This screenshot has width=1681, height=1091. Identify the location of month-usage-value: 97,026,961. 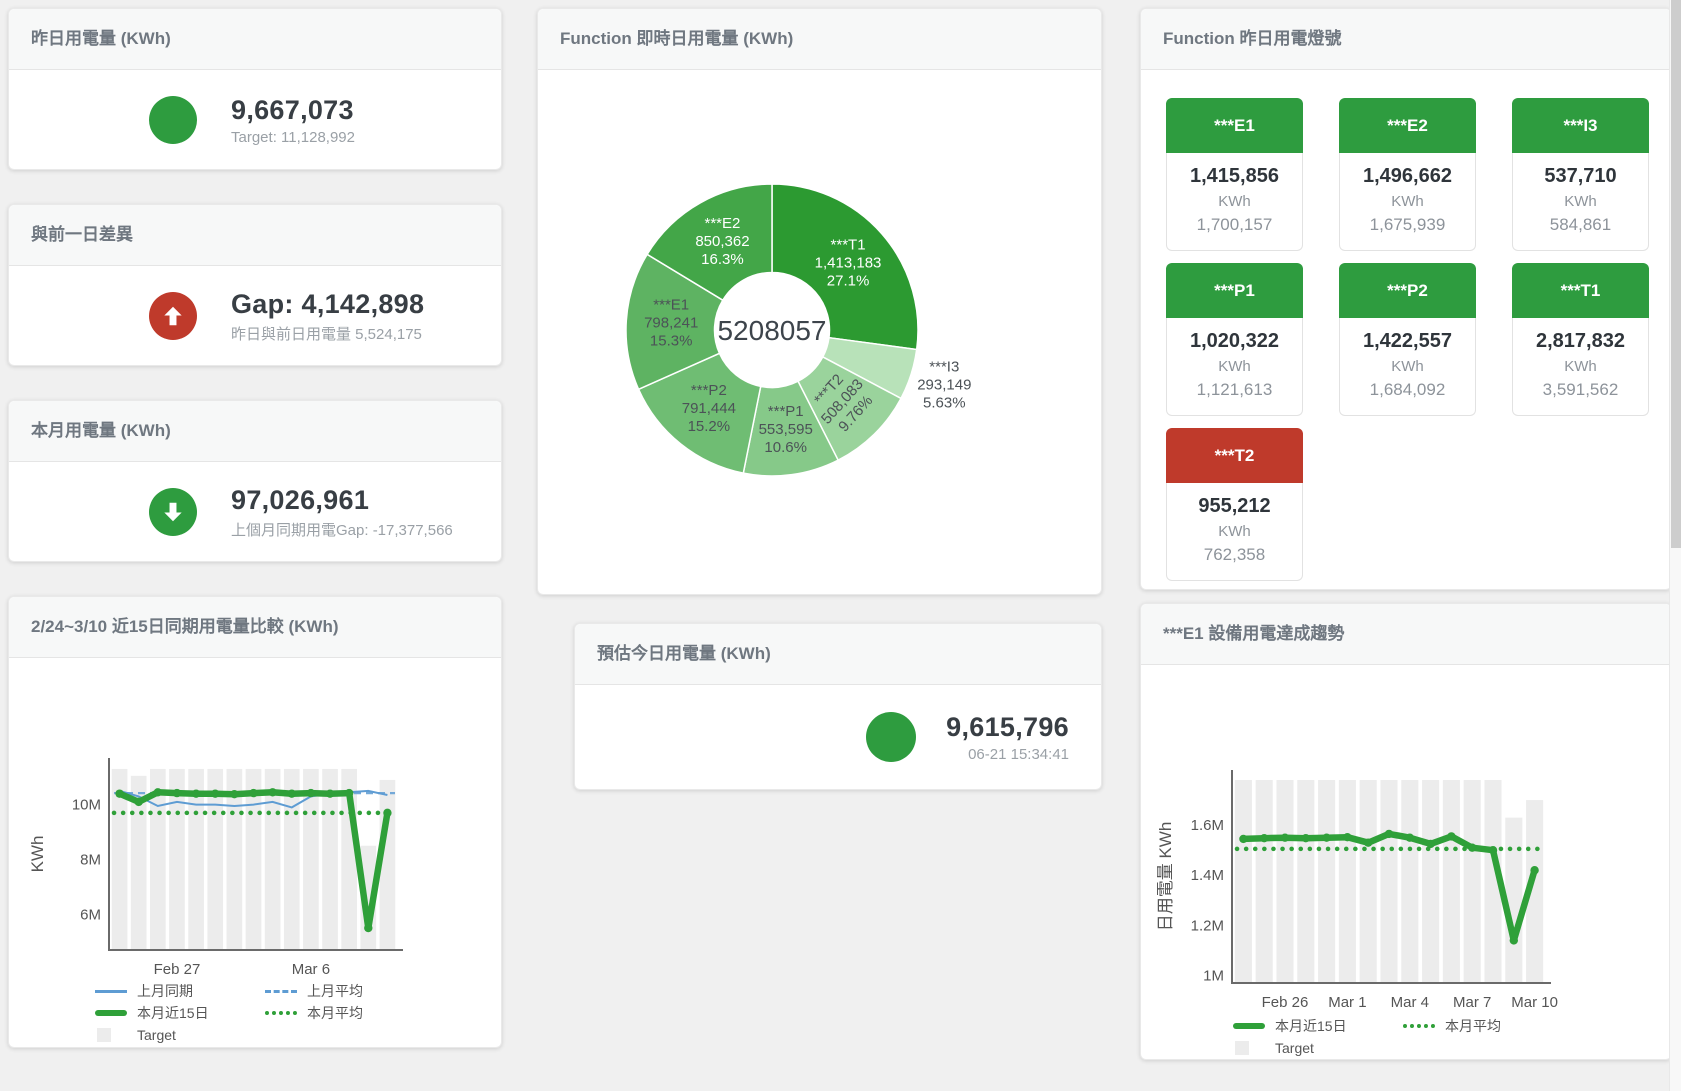
(300, 499).